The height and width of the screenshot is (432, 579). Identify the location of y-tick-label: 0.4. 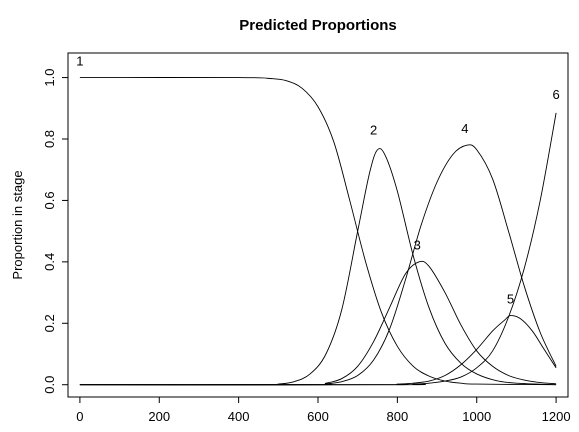
(49, 262).